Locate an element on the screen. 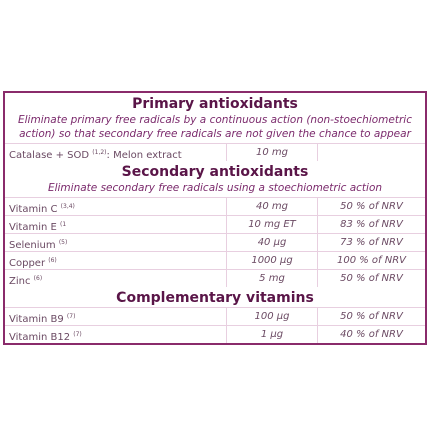 The width and height of the screenshot is (430, 430). nrv-cell: 73 % of NRV is located at coordinates (371, 242).